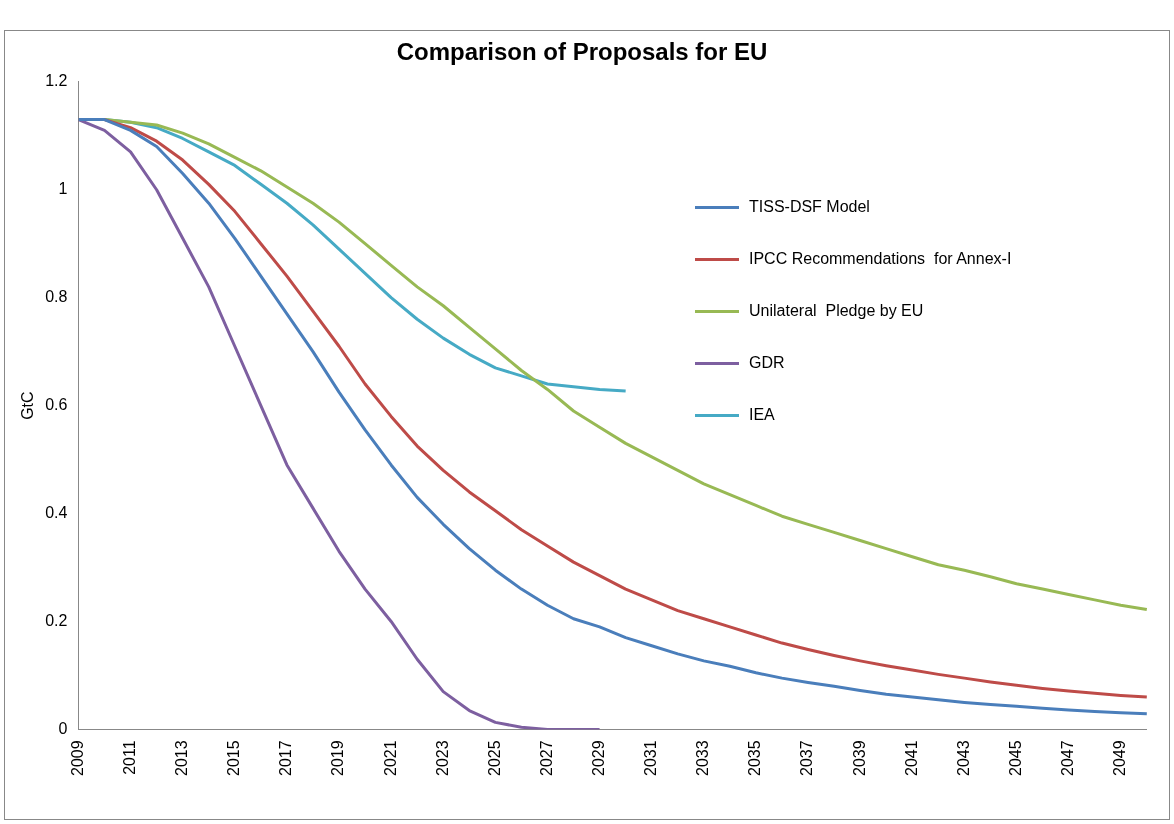  I want to click on legend-label: GDR, so click(767, 363).